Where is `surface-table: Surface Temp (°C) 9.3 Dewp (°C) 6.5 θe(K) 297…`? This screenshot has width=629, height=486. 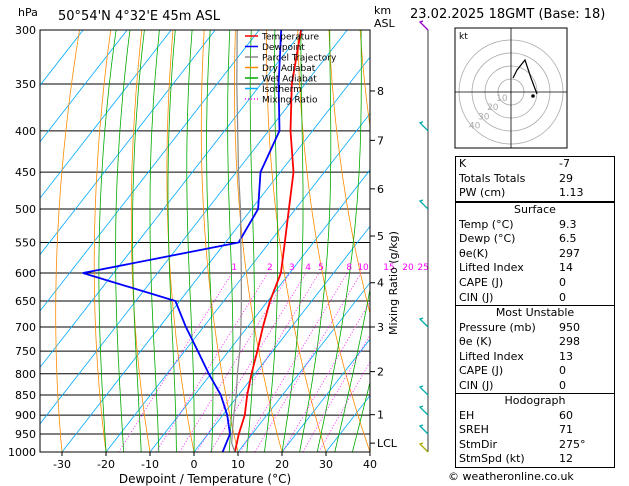
surface-table: Surface Temp (°C) 9.3 Dewp (°C) 6.5 θe(K) 297… is located at coordinates (535, 254).